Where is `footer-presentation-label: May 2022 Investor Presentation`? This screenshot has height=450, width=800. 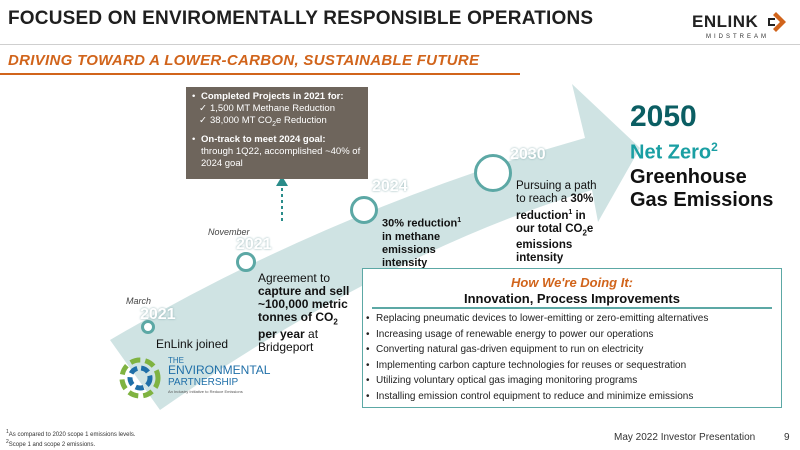
footer-presentation-label: May 2022 Investor Presentation is located at coordinates (685, 437).